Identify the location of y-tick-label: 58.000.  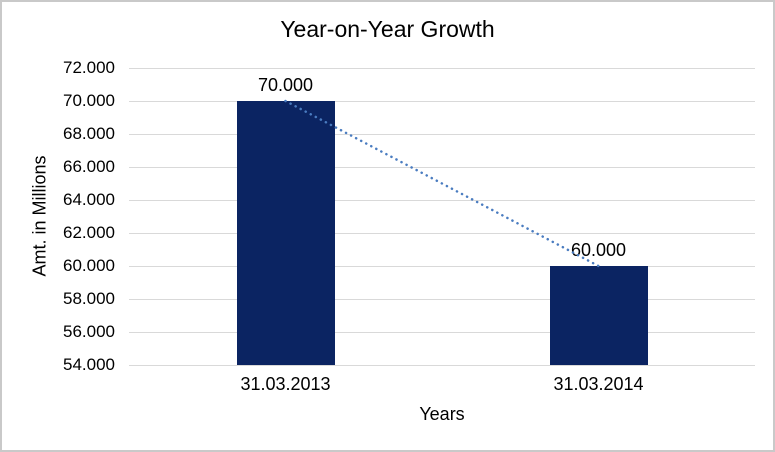
(89, 298).